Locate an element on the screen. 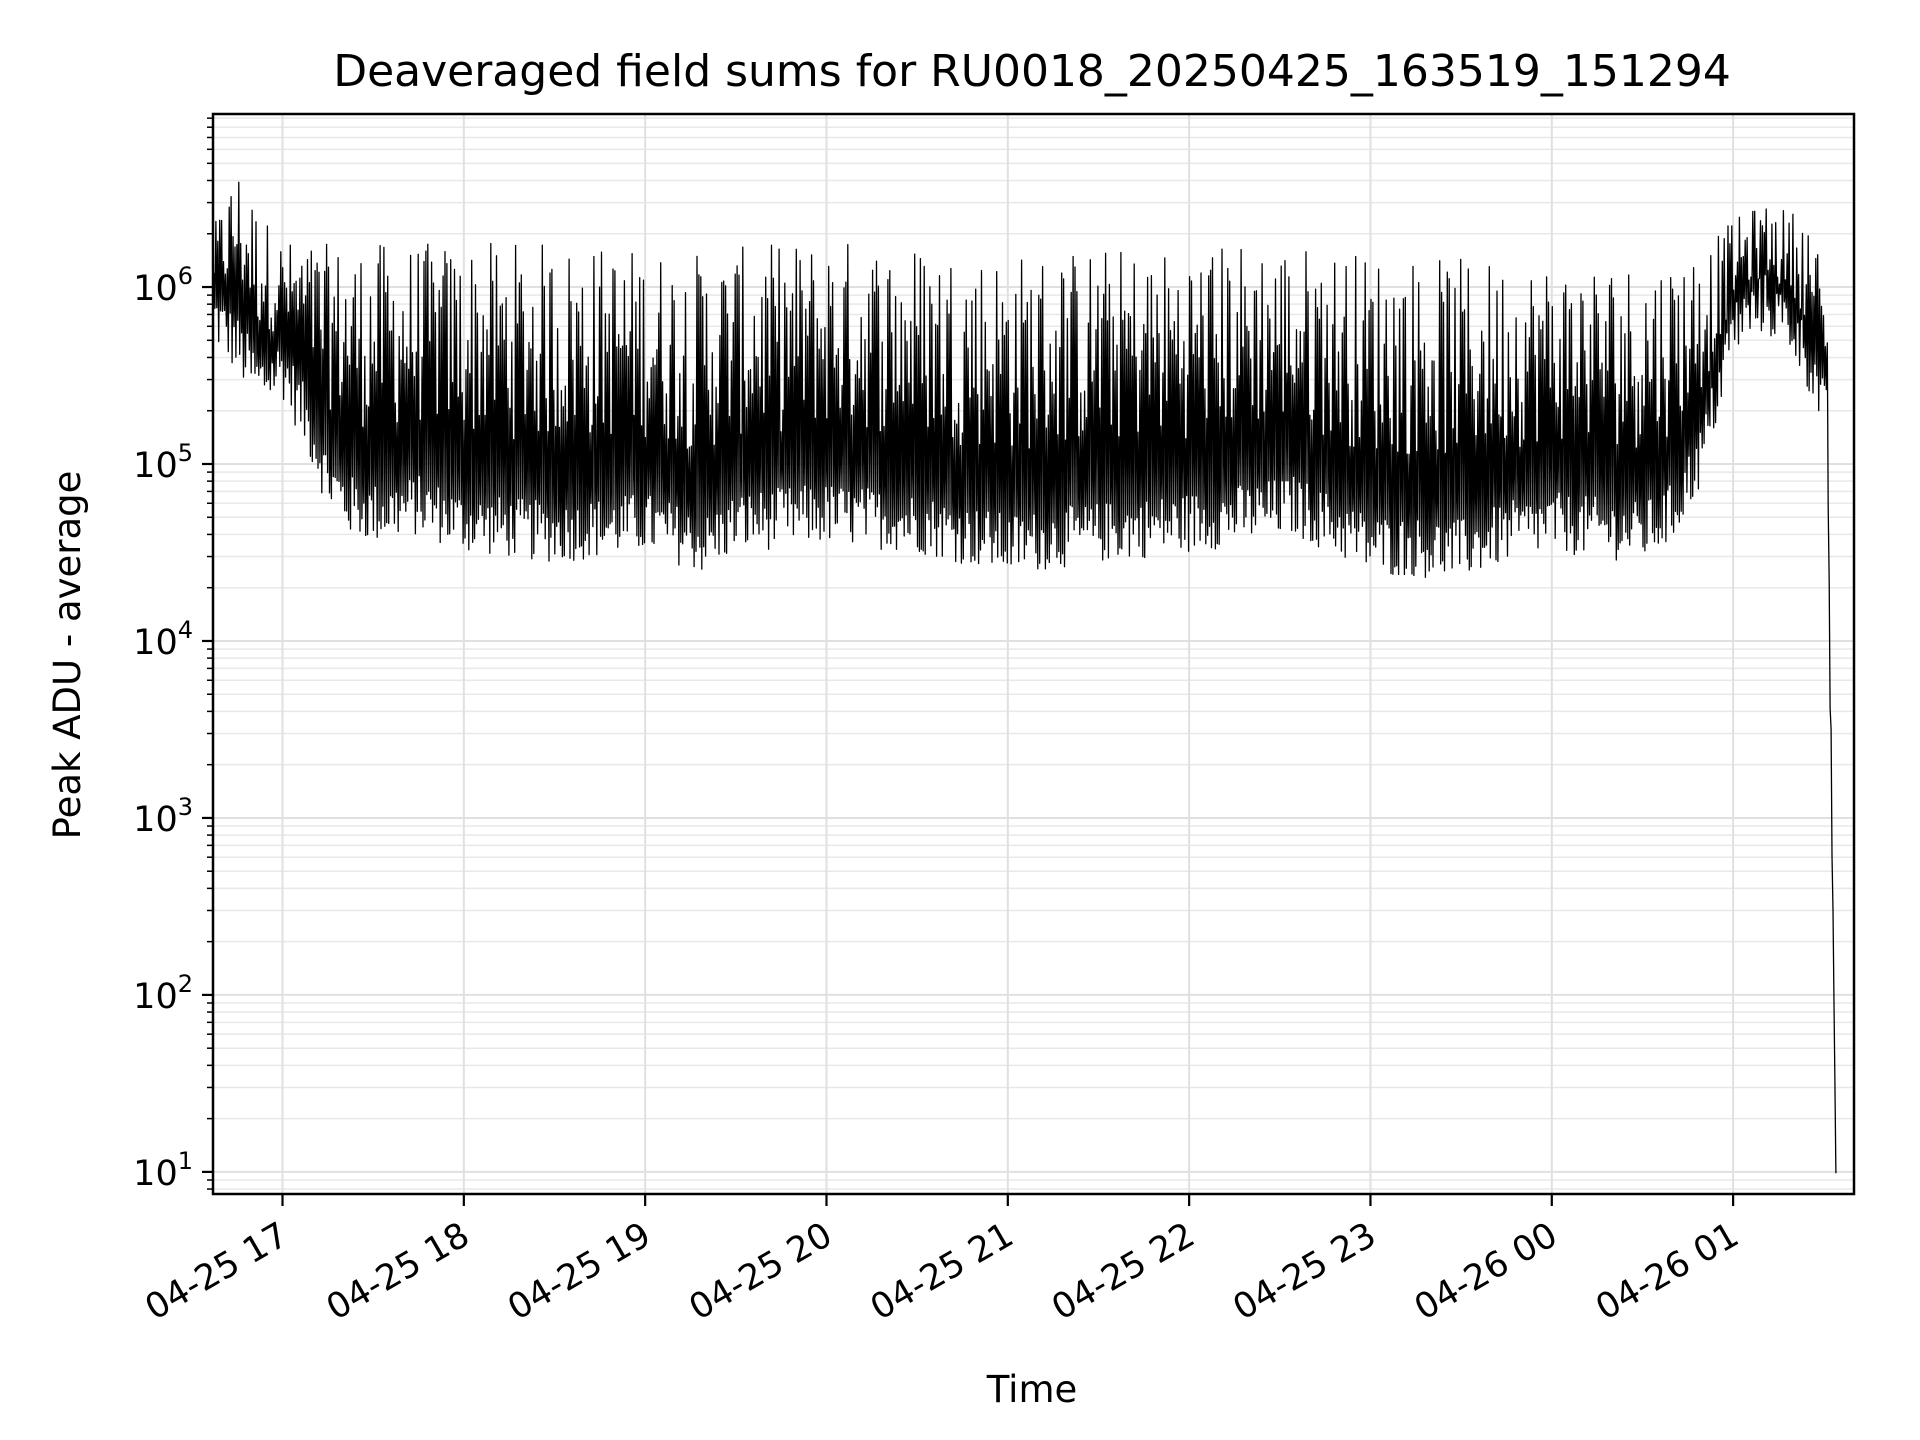  y-tick-exponent: 5 is located at coordinates (185, 453).